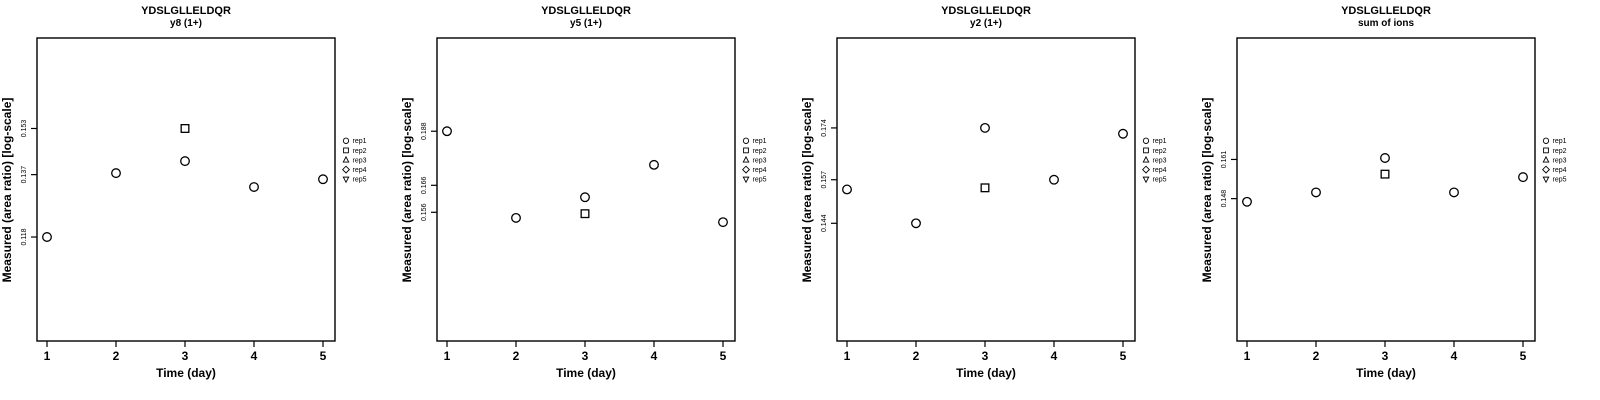 The width and height of the screenshot is (1600, 400). I want to click on chart-subtitle: y5 (1+), so click(586, 23).